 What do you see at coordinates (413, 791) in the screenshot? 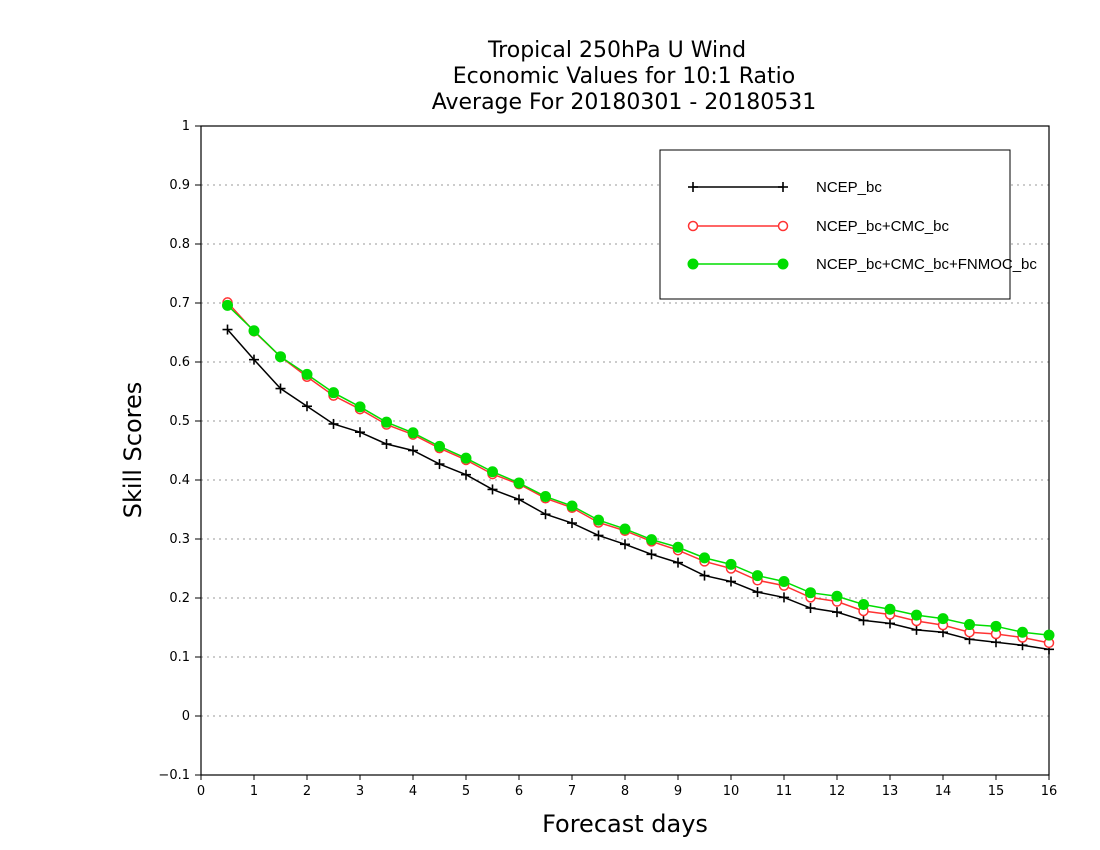
I see `x-tick-label: 4` at bounding box center [413, 791].